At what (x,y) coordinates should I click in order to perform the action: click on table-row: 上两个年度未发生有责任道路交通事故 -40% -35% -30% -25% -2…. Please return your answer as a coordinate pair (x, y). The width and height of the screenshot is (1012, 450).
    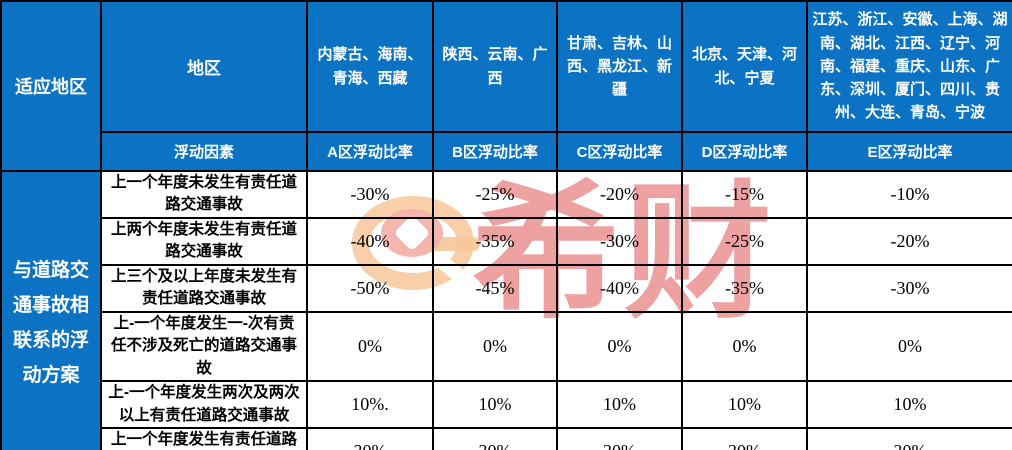
    Looking at the image, I should click on (506, 241).